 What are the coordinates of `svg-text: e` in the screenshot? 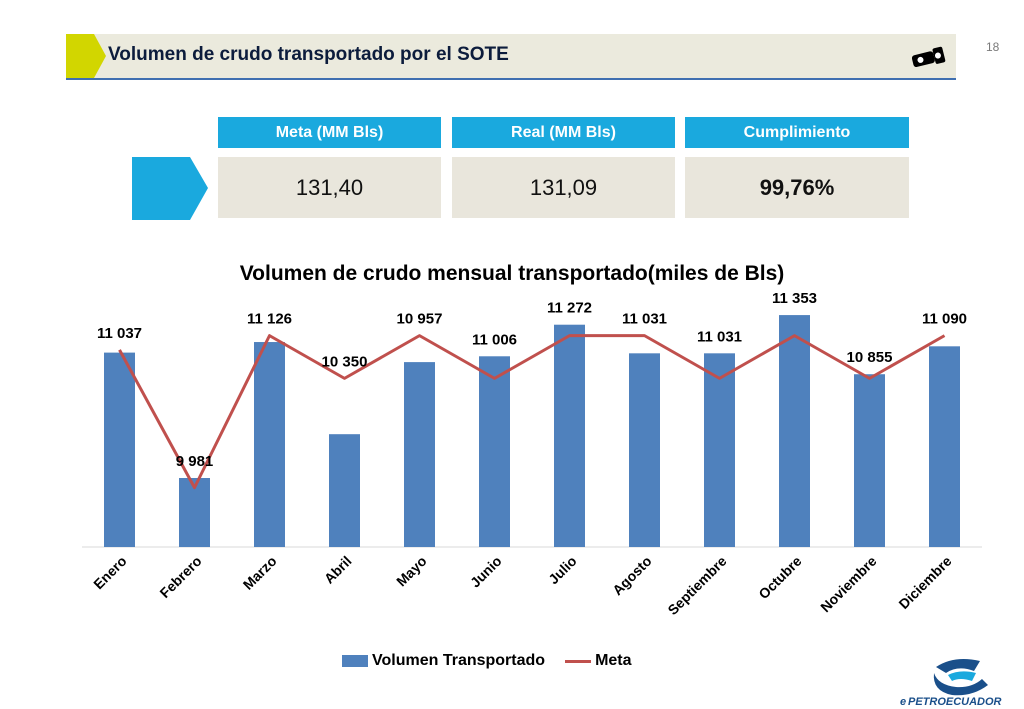 It's located at (903, 702).